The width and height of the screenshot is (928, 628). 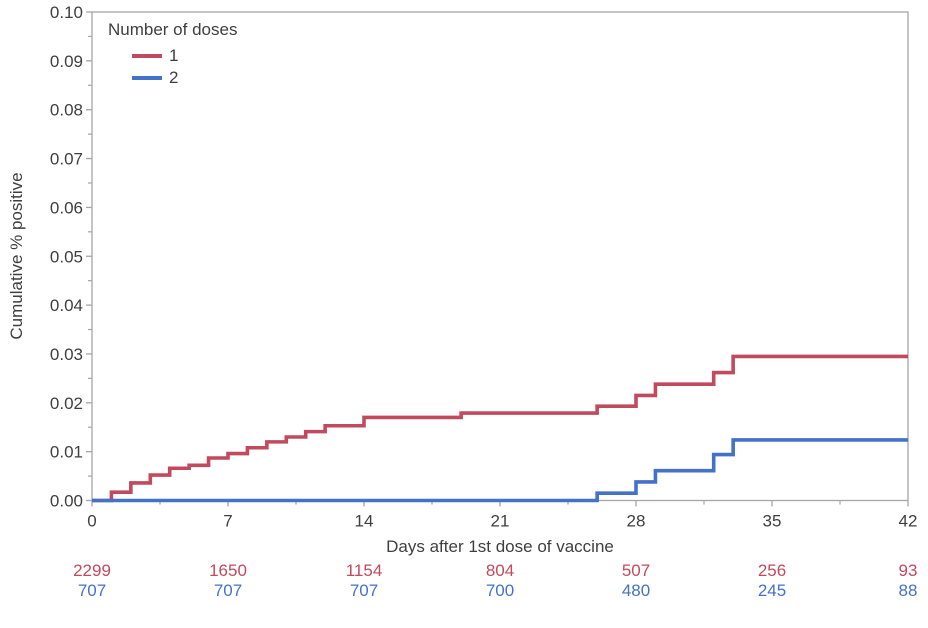 What do you see at coordinates (66, 403) in the screenshot?
I see `y-tick-label: 0.02` at bounding box center [66, 403].